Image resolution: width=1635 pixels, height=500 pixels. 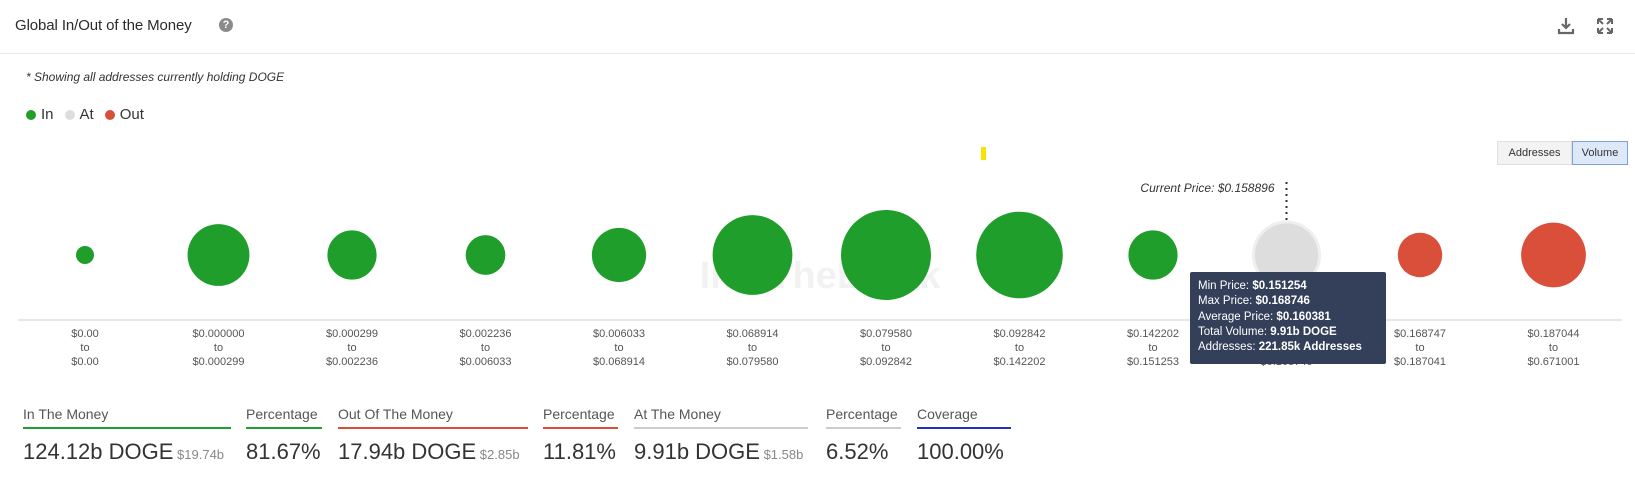 I want to click on tooltip-row-value: $0.160381, so click(x=1303, y=316).